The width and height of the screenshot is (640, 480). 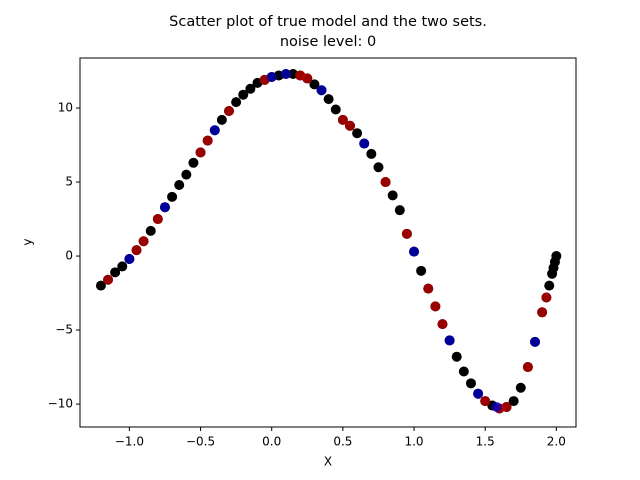 I want to click on x-tick-label: −1.0, so click(x=129, y=442).